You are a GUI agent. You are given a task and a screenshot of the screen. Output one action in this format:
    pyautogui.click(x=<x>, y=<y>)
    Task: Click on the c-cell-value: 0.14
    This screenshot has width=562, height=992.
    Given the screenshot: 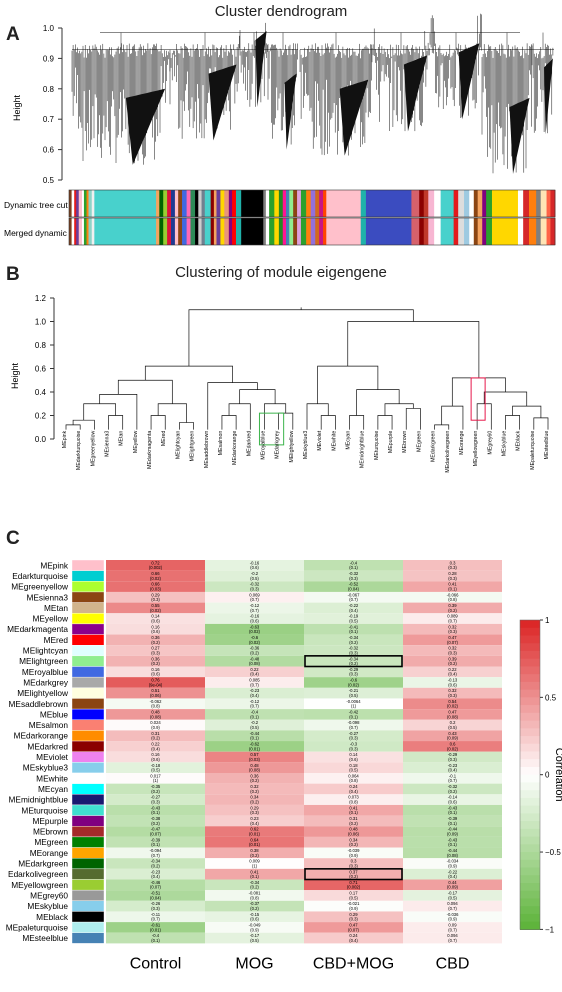 What is the action you would take?
    pyautogui.click(x=155, y=616)
    